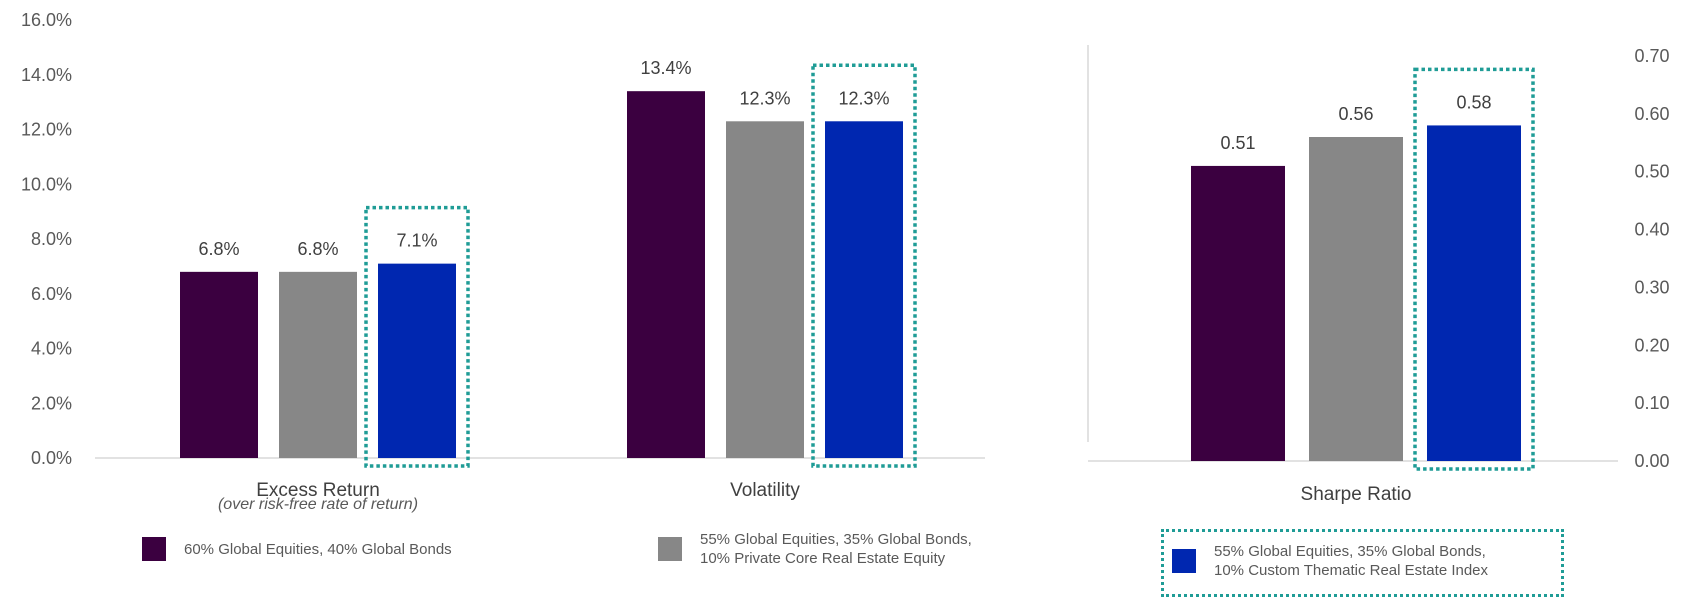  Describe the element at coordinates (1651, 230) in the screenshot. I see `y-tick-label-right: 0.40` at that location.